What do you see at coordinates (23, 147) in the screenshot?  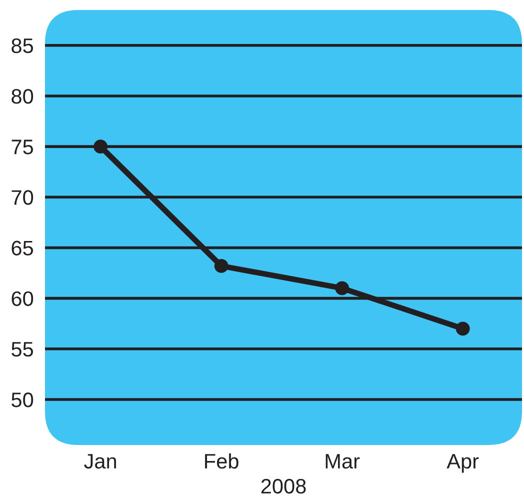 I see `y-tick-label: 75` at bounding box center [23, 147].